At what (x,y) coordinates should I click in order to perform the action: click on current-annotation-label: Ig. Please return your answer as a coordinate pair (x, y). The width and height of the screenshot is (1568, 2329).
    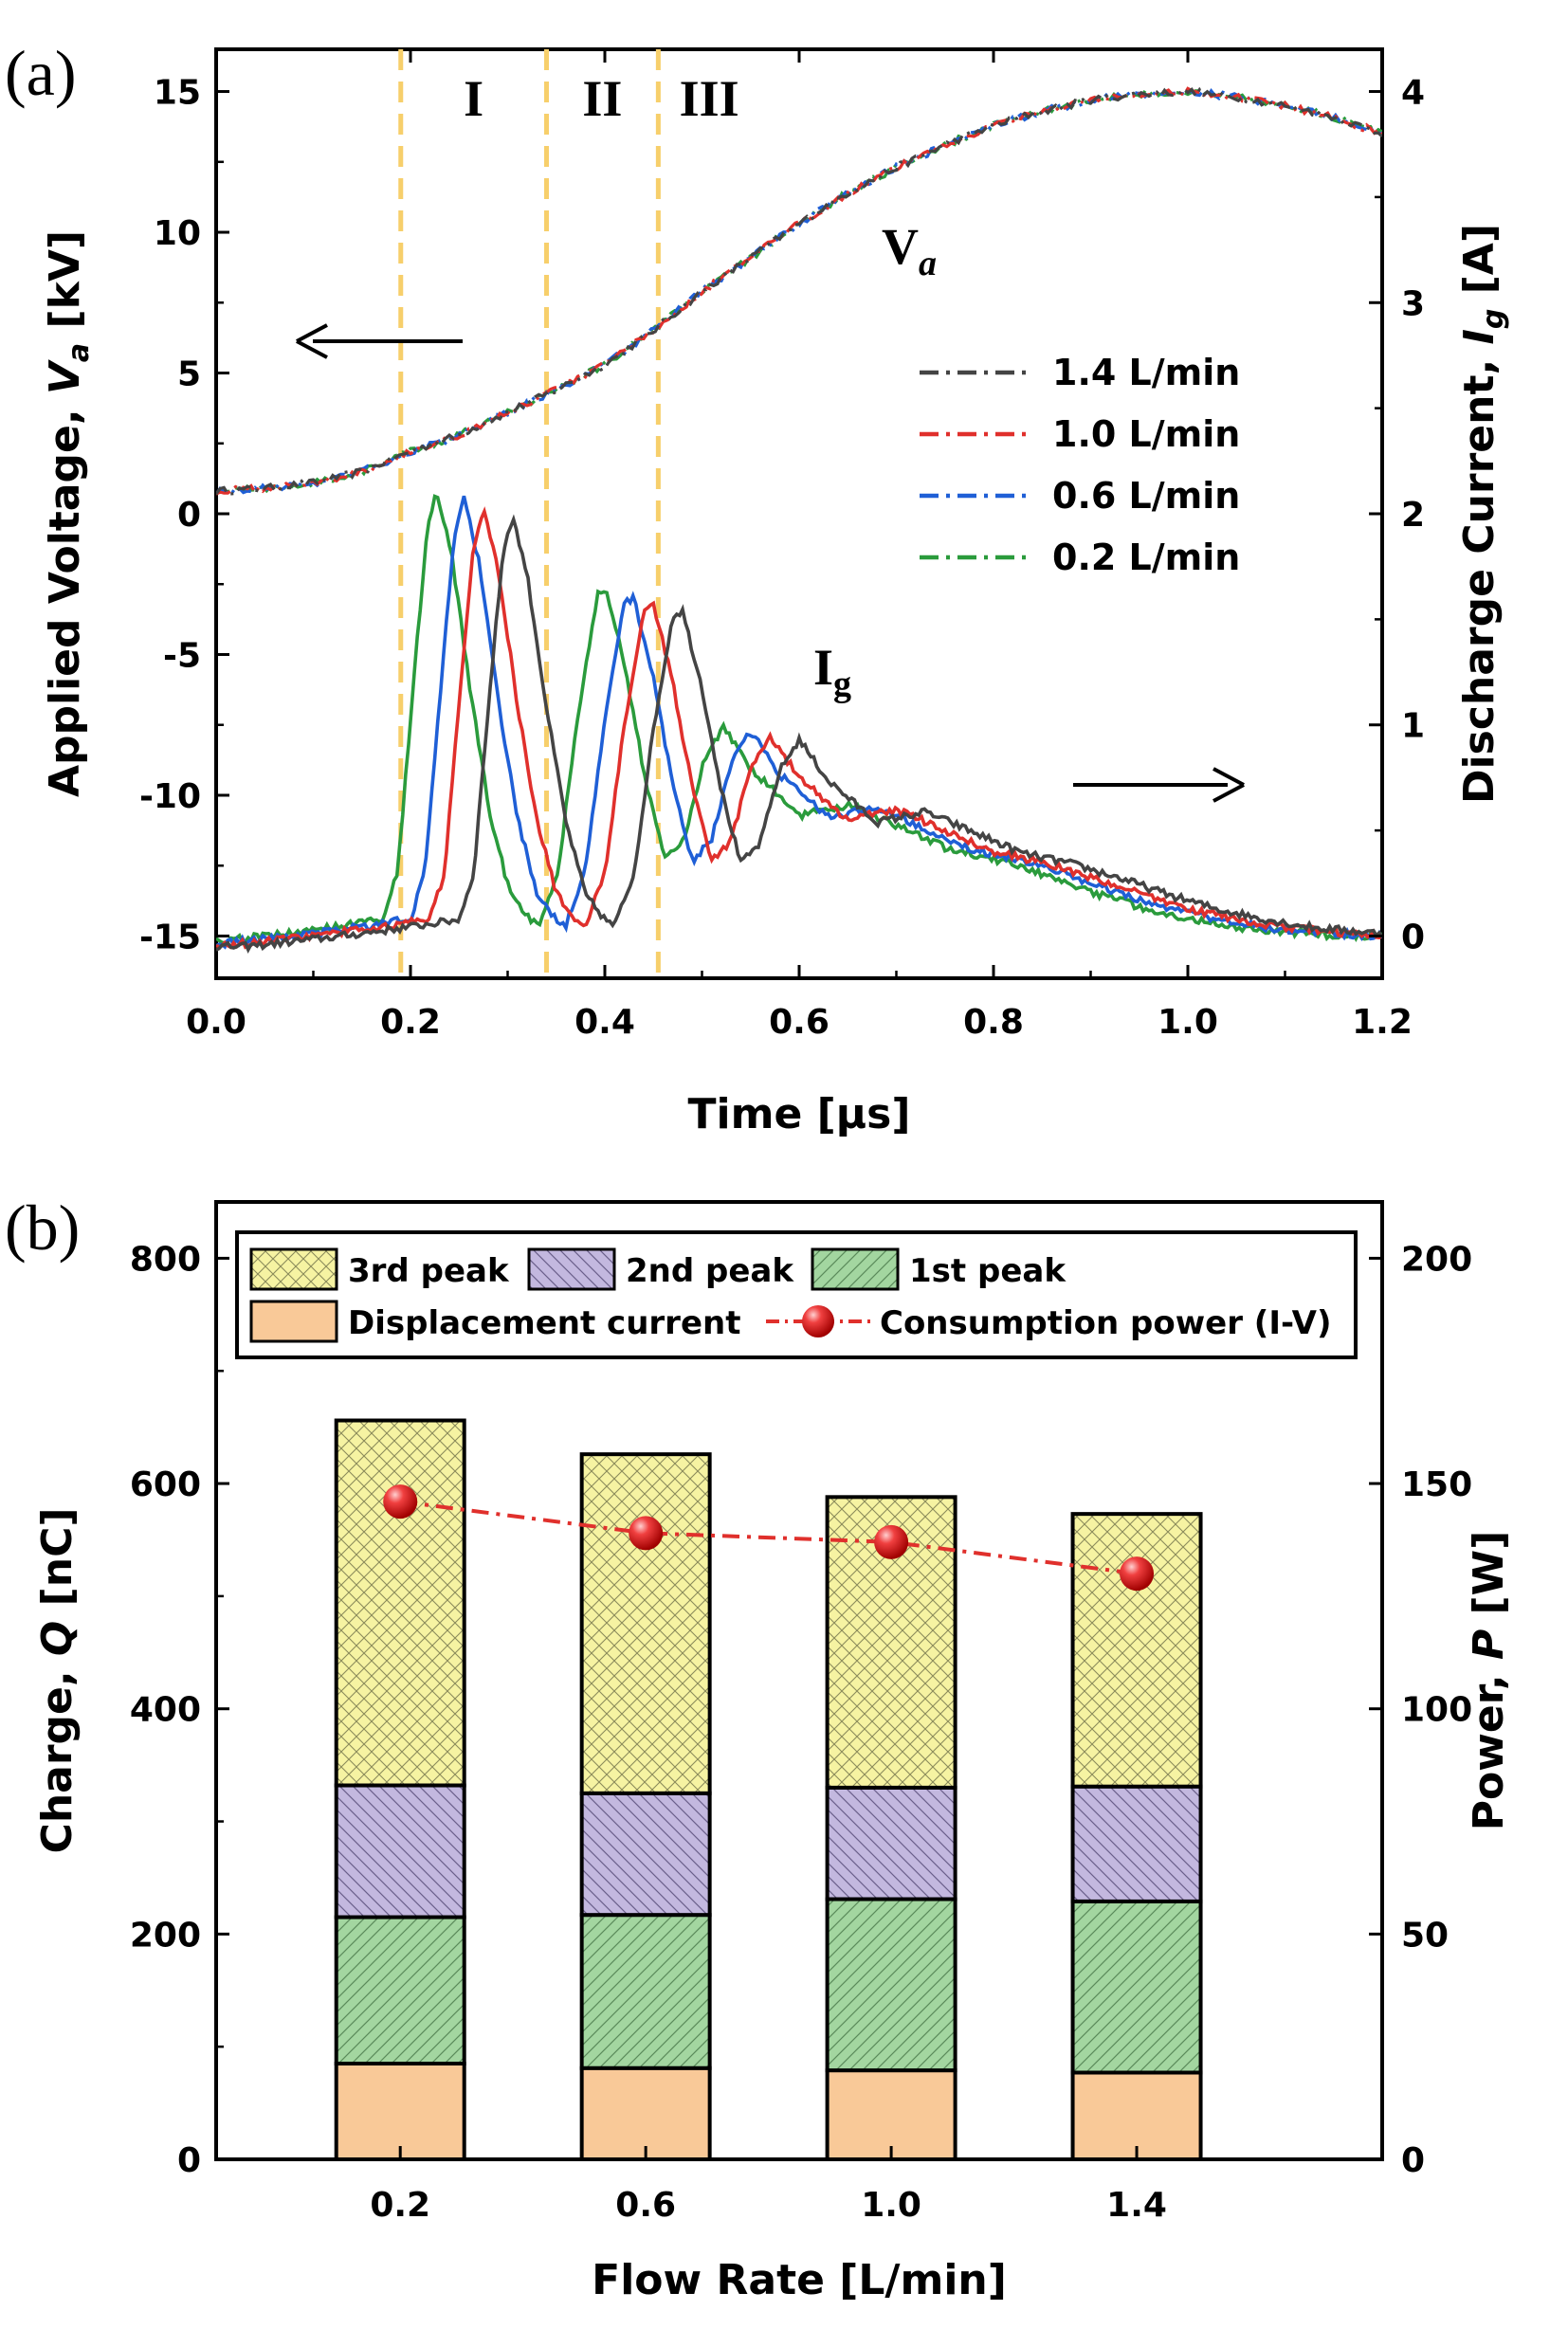
    Looking at the image, I should click on (832, 671).